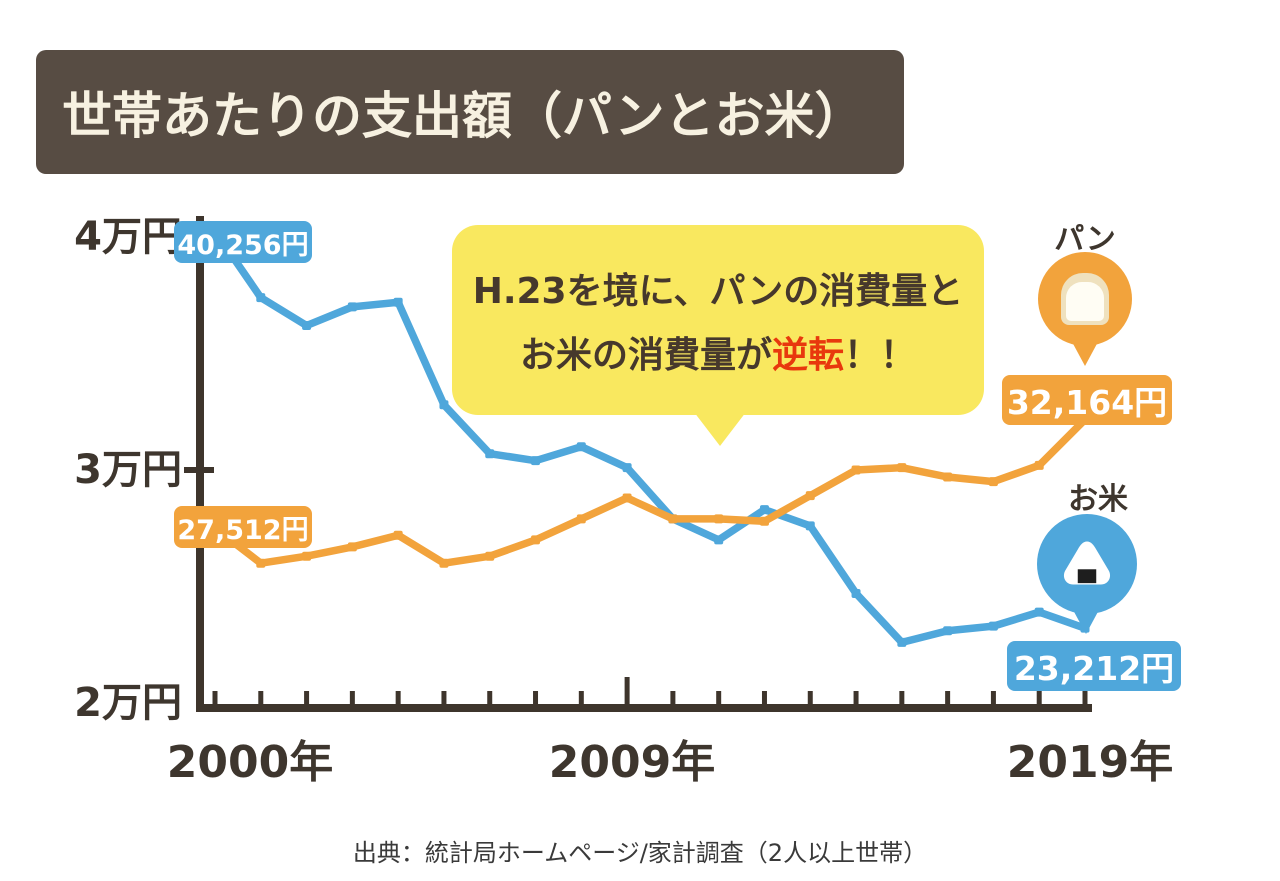 The image size is (1280, 881). I want to click on callout-line2-post: ！！, so click(880, 355).